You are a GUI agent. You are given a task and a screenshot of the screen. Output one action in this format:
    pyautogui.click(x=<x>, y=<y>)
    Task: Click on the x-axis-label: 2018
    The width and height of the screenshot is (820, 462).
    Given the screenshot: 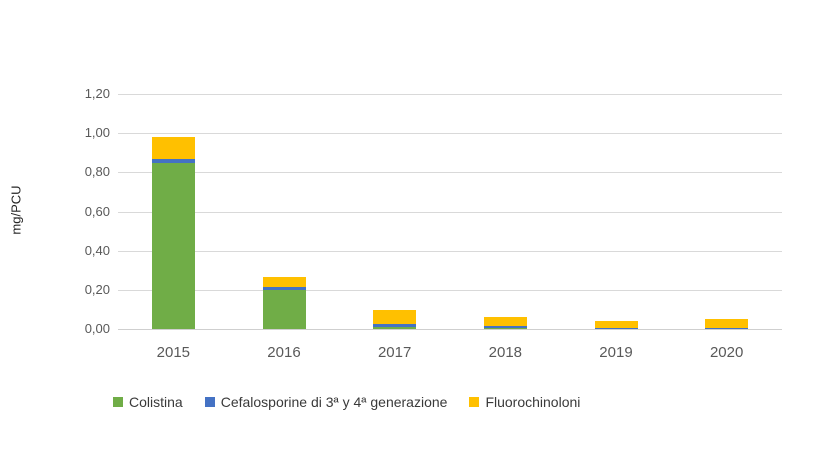 What is the action you would take?
    pyautogui.click(x=505, y=352)
    